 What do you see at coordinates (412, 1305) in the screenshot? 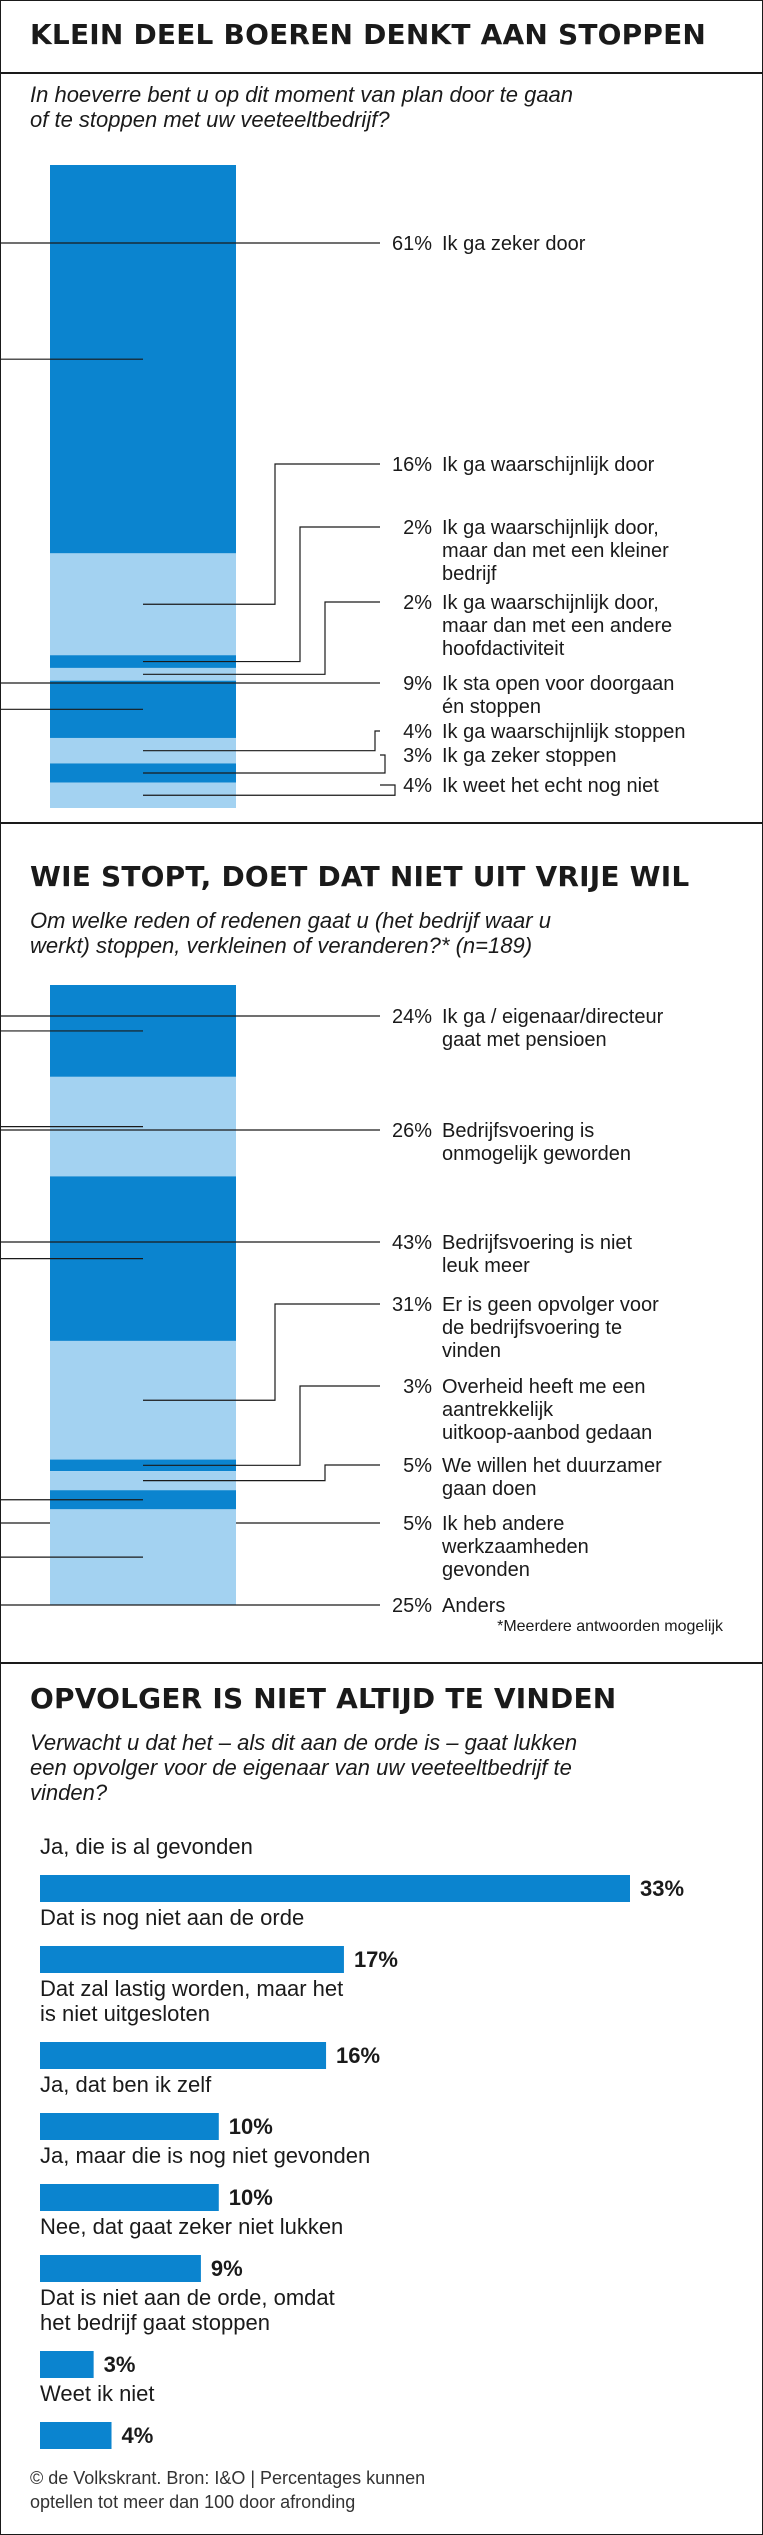
I see `value-label: 31%` at bounding box center [412, 1305].